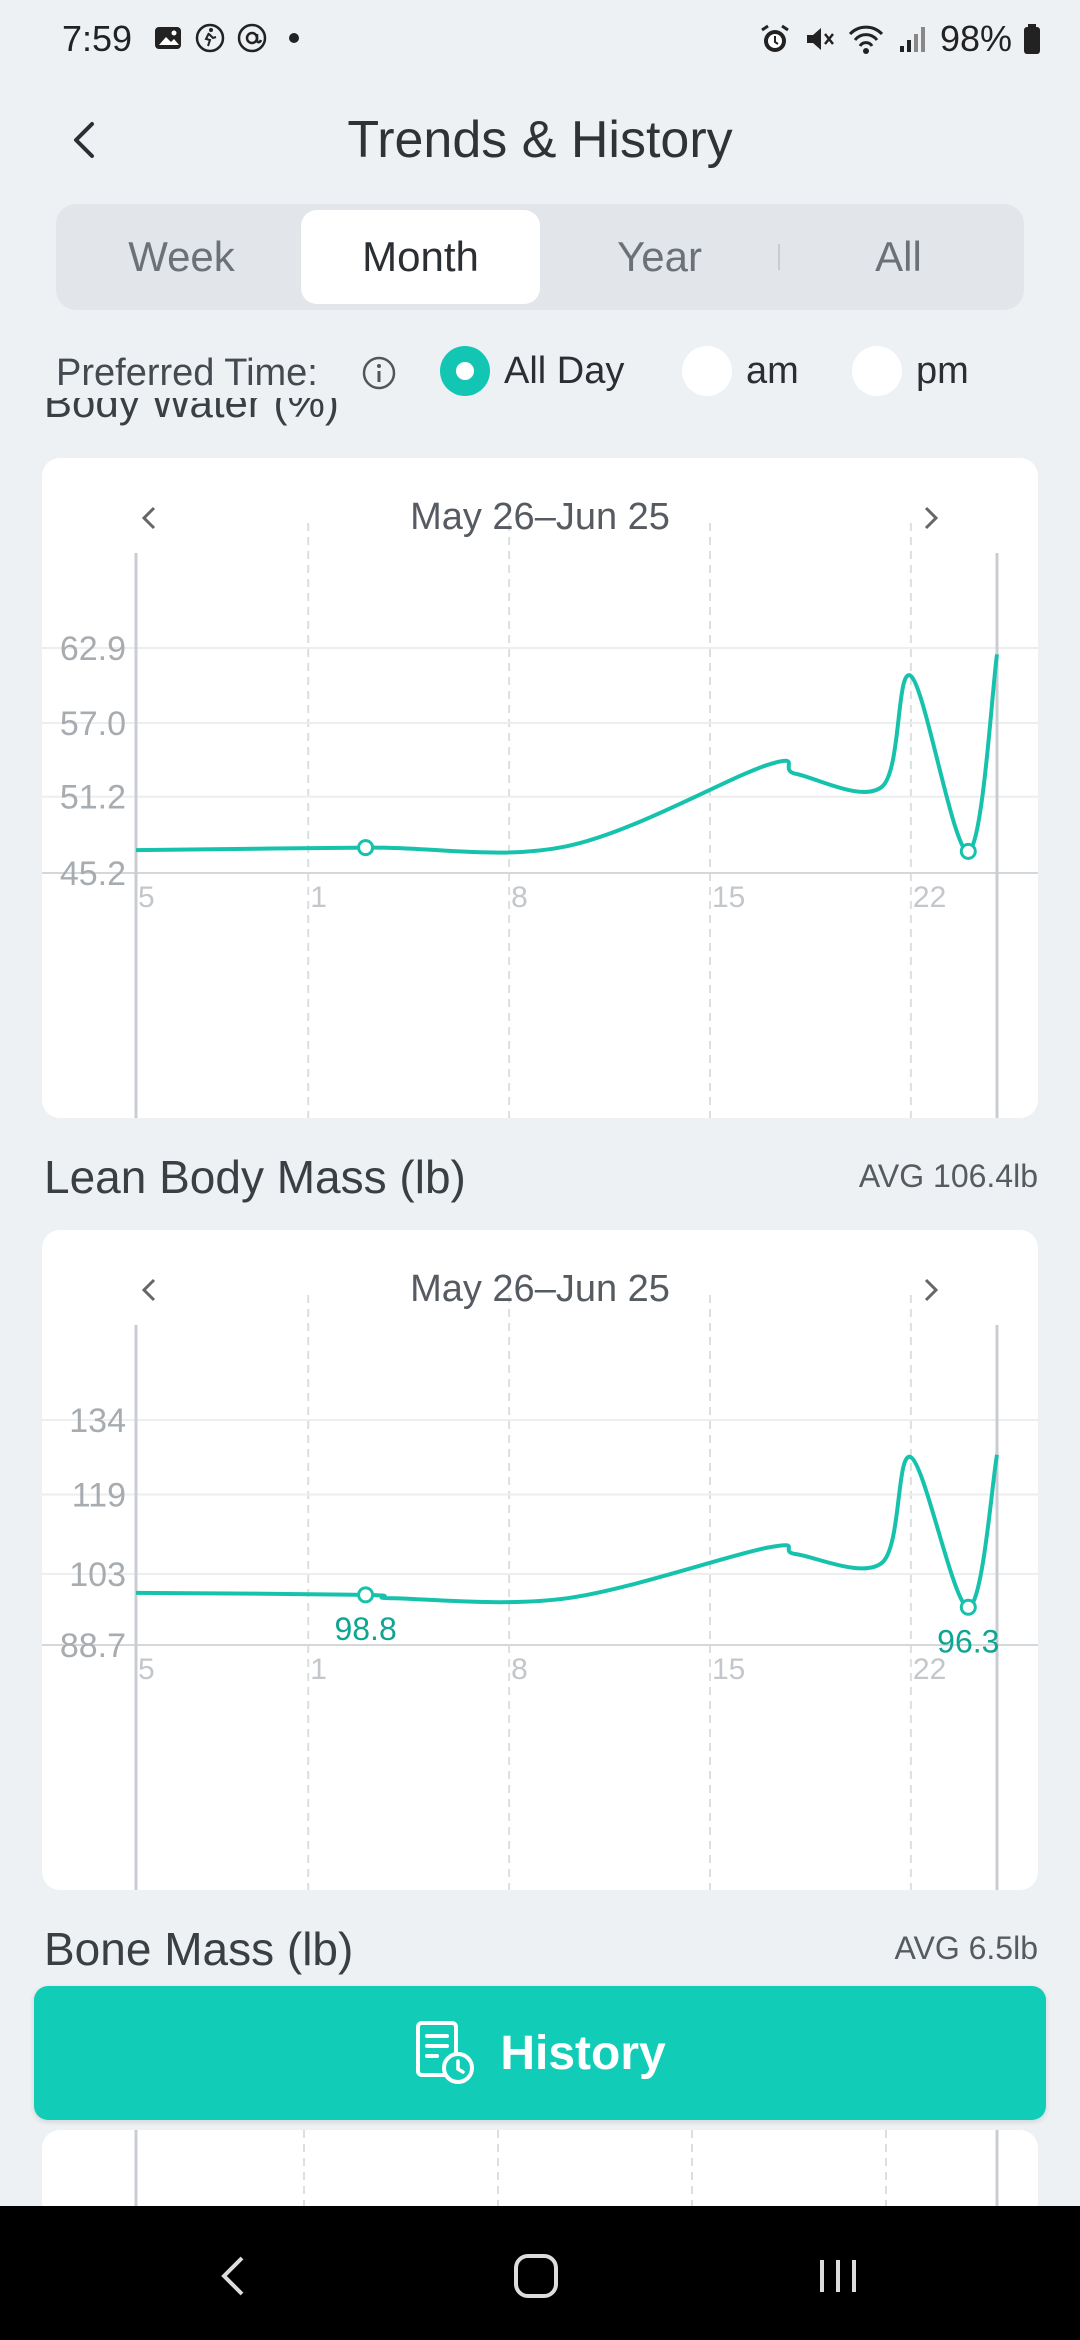 This screenshot has width=1080, height=2340. What do you see at coordinates (93, 649) in the screenshot?
I see `y-tick-label: 62.9` at bounding box center [93, 649].